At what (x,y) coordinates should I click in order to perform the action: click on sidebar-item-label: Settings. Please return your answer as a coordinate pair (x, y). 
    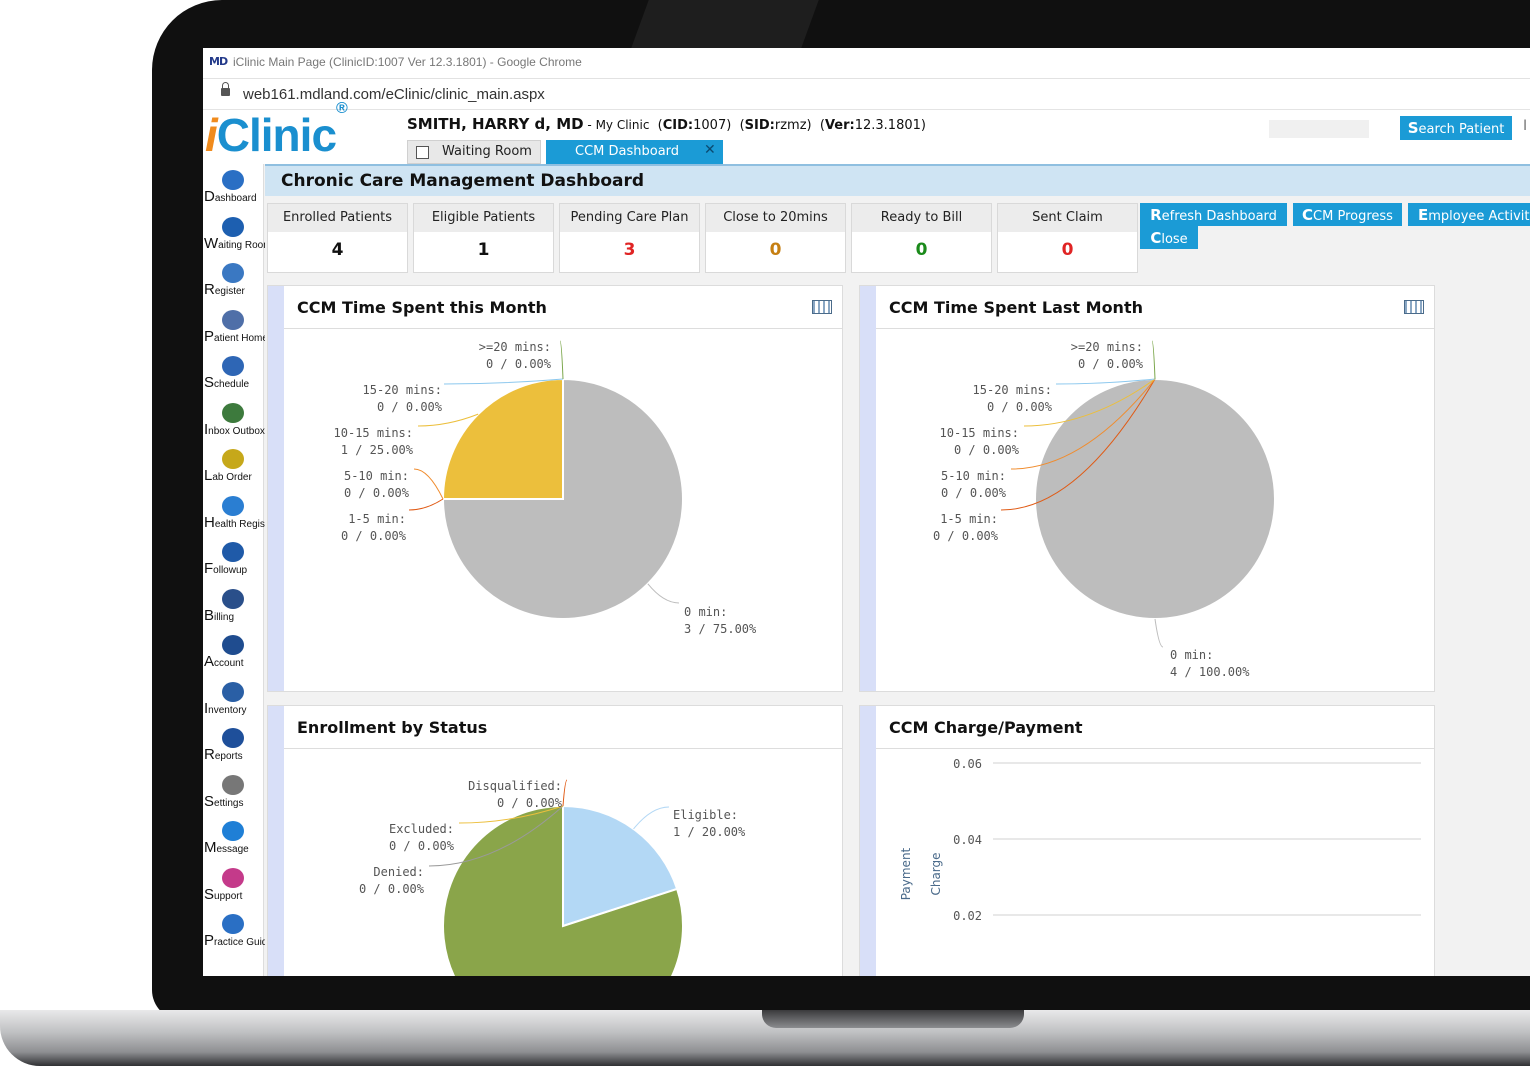
    Looking at the image, I should click on (224, 801).